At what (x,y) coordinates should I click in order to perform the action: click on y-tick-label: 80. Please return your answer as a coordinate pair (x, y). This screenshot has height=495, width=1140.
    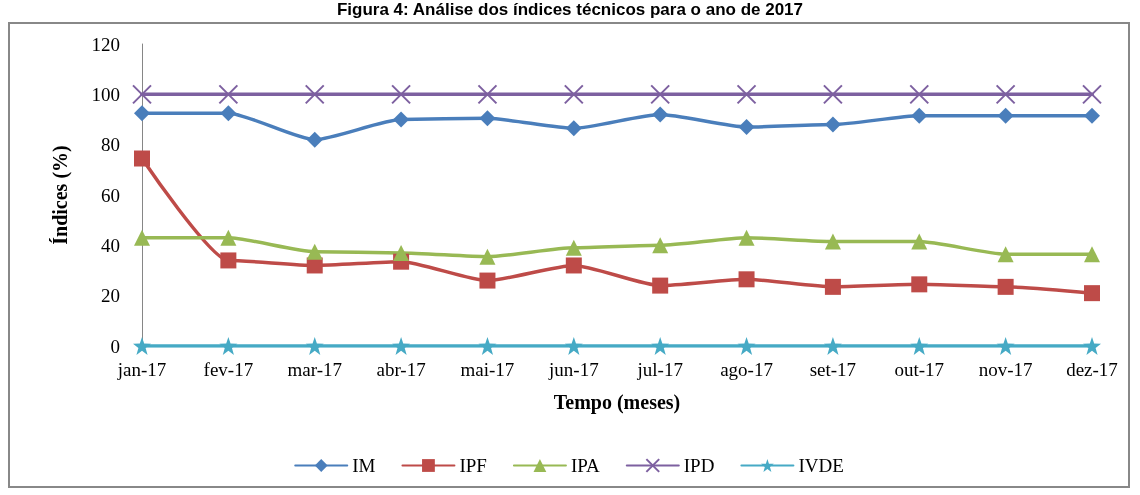
    Looking at the image, I should click on (110, 145).